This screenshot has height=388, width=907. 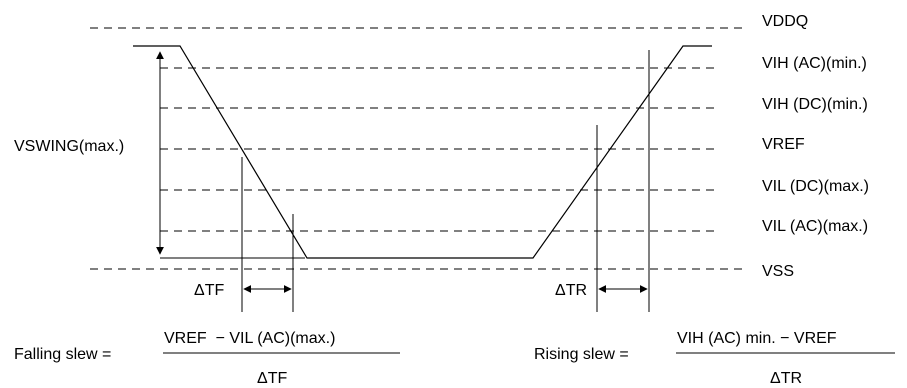 I want to click on rising-slew-label: Rising slew =, so click(x=581, y=354).